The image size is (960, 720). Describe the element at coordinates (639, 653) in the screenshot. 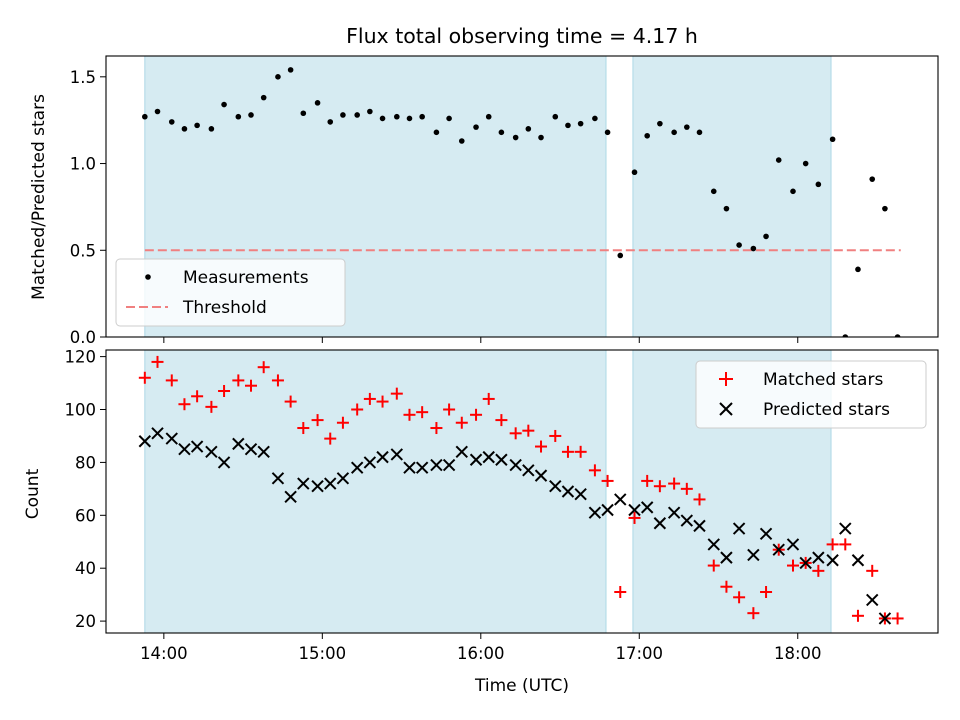

I see `count-x-tick-label: 17:00` at that location.